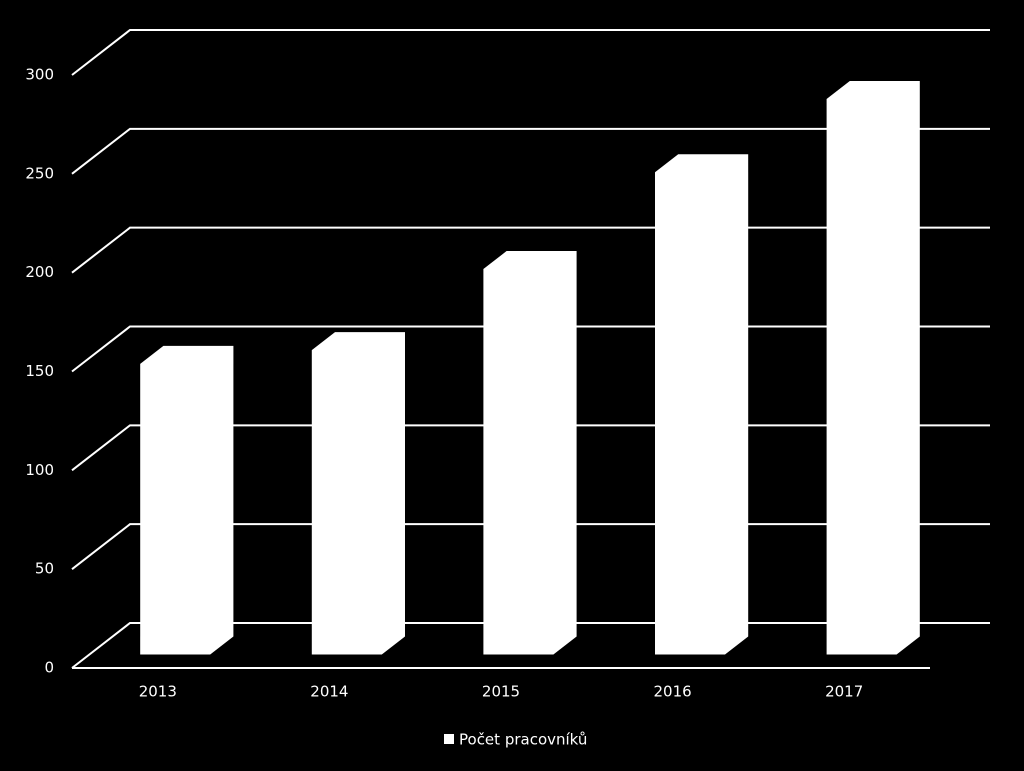 The height and width of the screenshot is (771, 1024). What do you see at coordinates (673, 692) in the screenshot?
I see `x-tick-label: 2016` at bounding box center [673, 692].